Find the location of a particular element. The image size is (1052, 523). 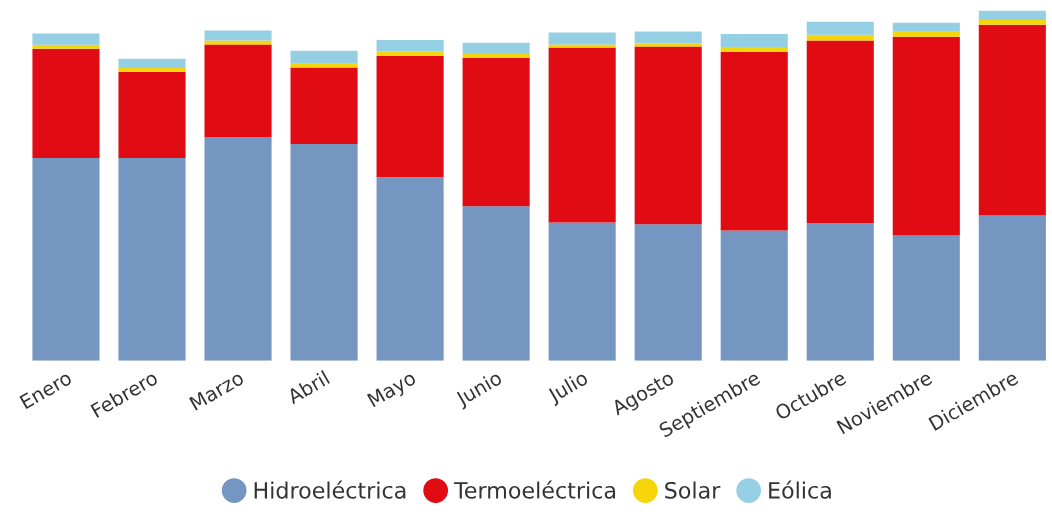

legend-label: Eólica is located at coordinates (800, 489).